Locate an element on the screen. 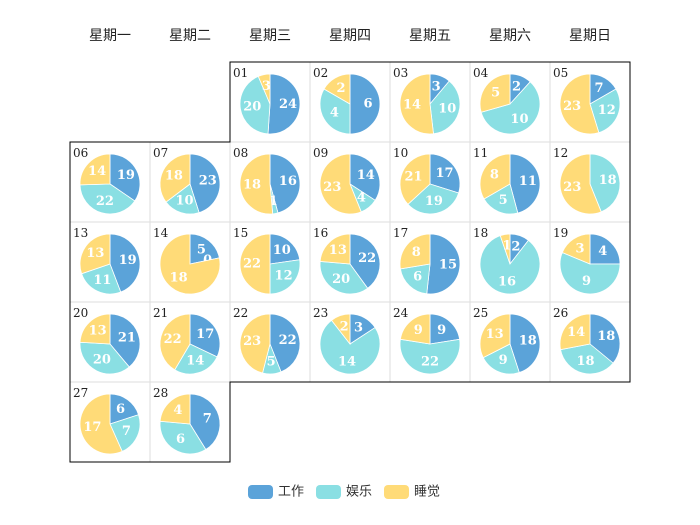 The width and height of the screenshot is (700, 525). day-number: 06 is located at coordinates (80, 153).